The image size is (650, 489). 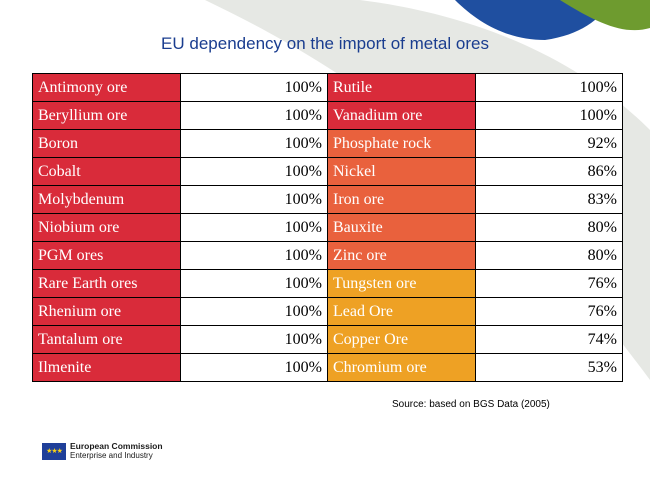 What do you see at coordinates (106, 311) in the screenshot?
I see `ore-name-cell: Rhenium ore` at bounding box center [106, 311].